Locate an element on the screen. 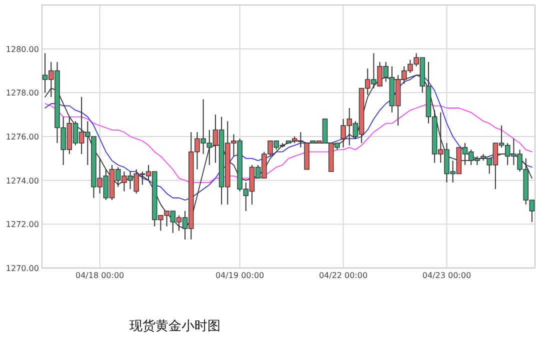  x-tick-label: 04/22 00:00 is located at coordinates (343, 275).